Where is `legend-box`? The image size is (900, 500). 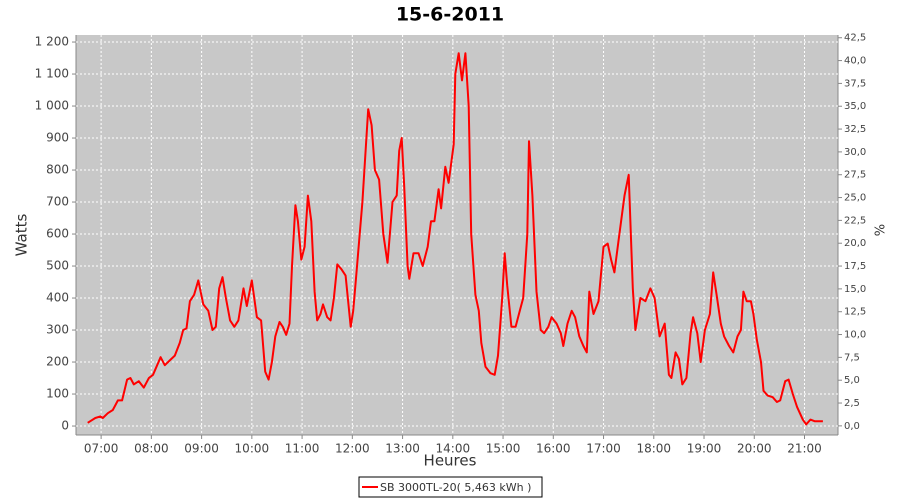
legend-box is located at coordinates (450, 487).